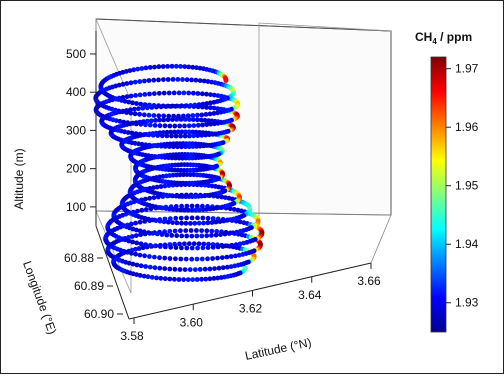  Describe the element at coordinates (39, 297) in the screenshot. I see `y-axis-label: Longitude (°E)` at that location.